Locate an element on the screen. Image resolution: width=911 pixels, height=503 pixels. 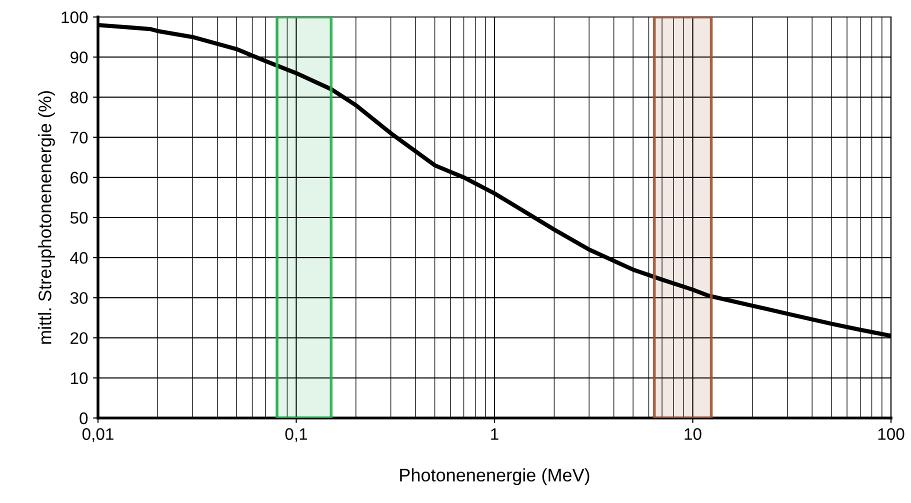
y-tick-label: 10 is located at coordinates (79, 378).